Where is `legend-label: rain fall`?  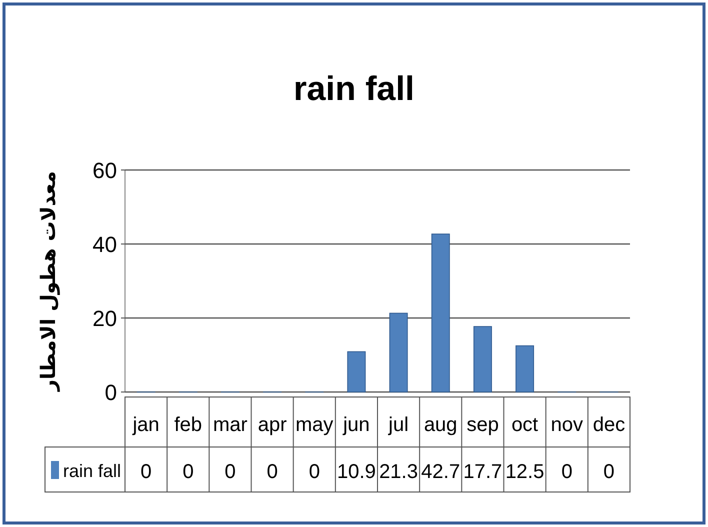 legend-label: rain fall is located at coordinates (92, 471).